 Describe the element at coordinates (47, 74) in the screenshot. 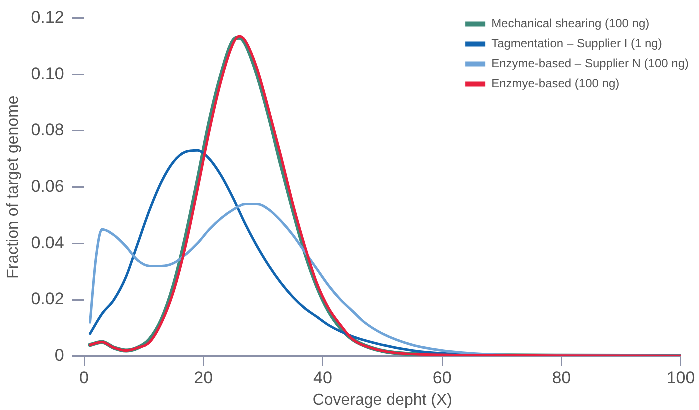

I see `y-tick-label: 0.10` at that location.